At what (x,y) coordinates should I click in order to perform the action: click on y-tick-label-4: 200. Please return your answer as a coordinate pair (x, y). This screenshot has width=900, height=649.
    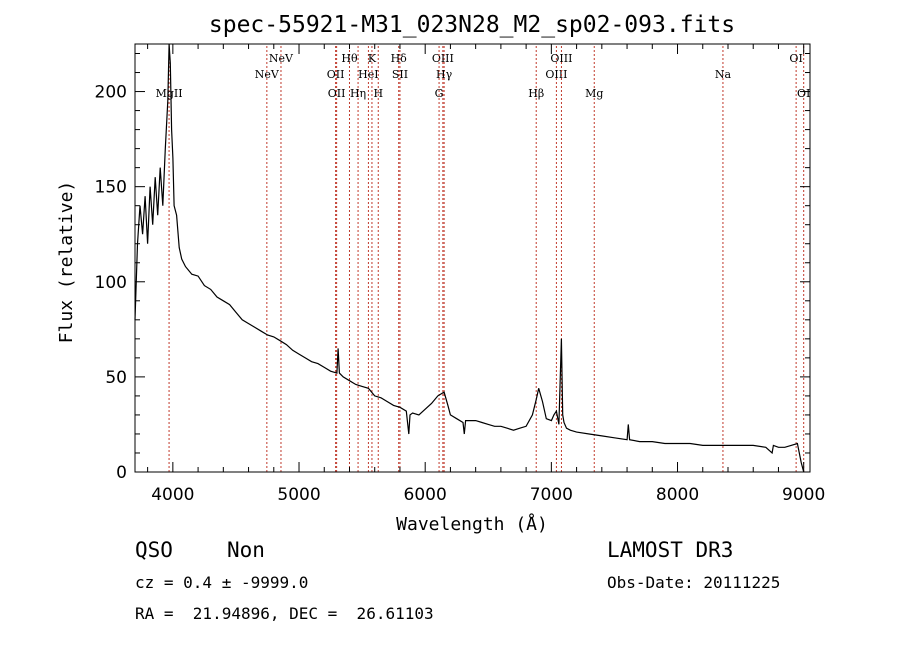
    Looking at the image, I should click on (111, 93).